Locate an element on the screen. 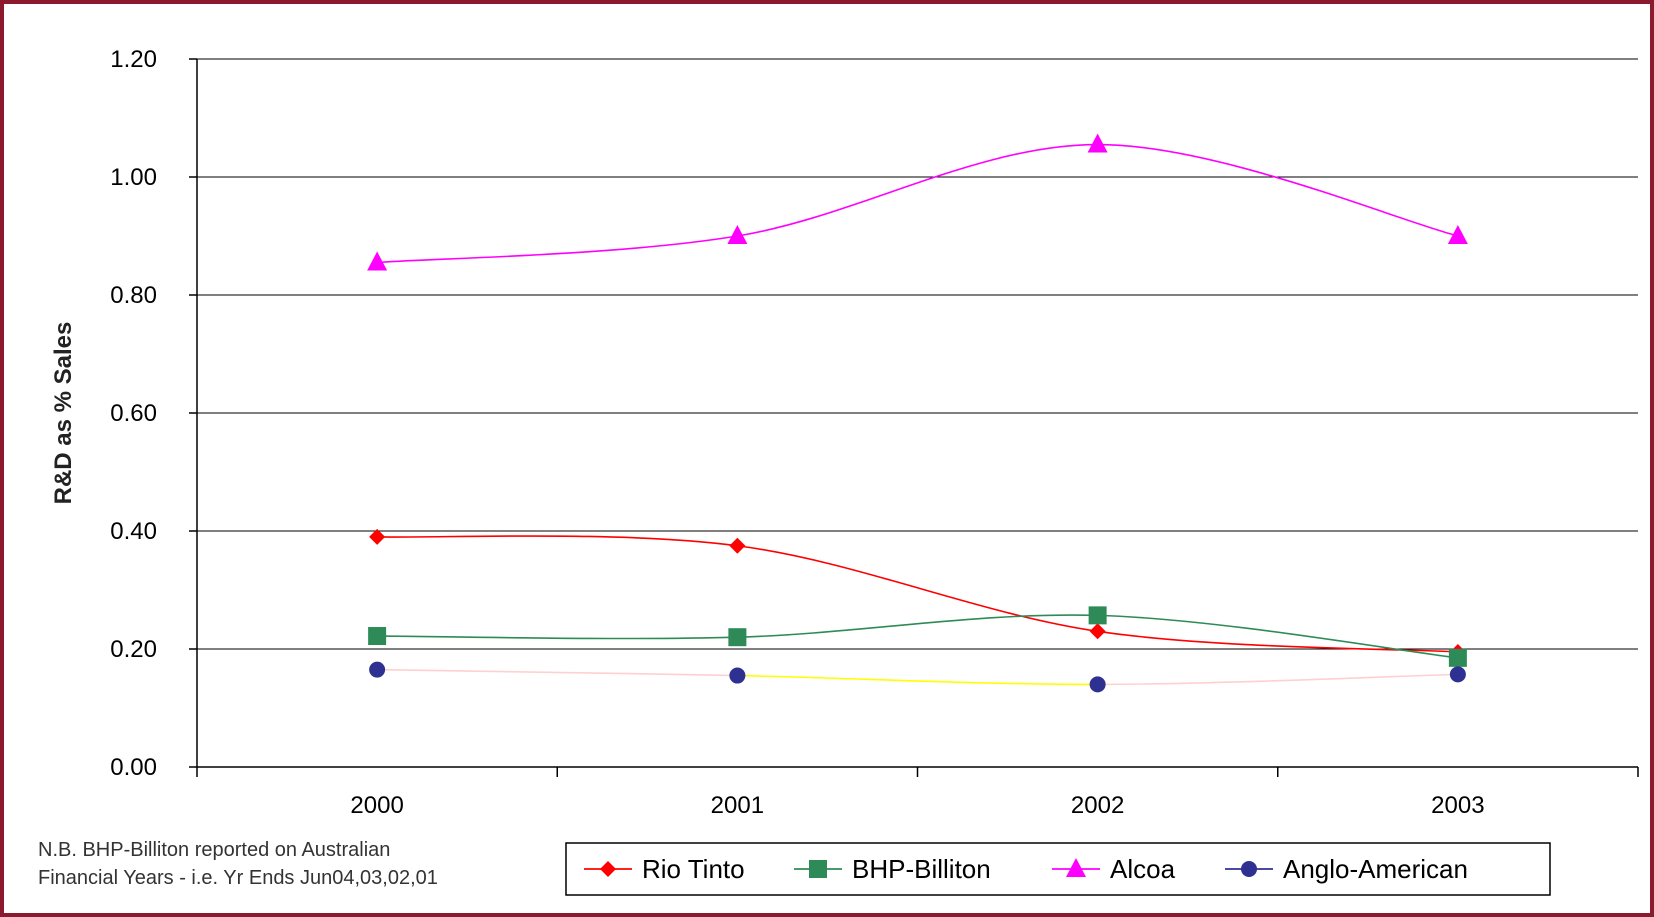  data-point-anglo-american-2001 is located at coordinates (737, 675).